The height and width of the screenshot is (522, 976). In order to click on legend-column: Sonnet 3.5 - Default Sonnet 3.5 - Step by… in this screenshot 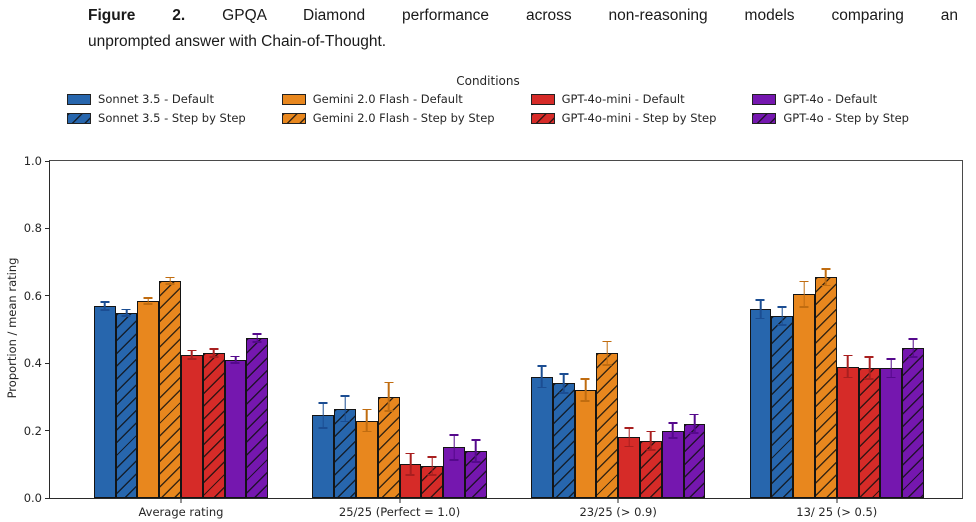, I will do `click(156, 108)`.